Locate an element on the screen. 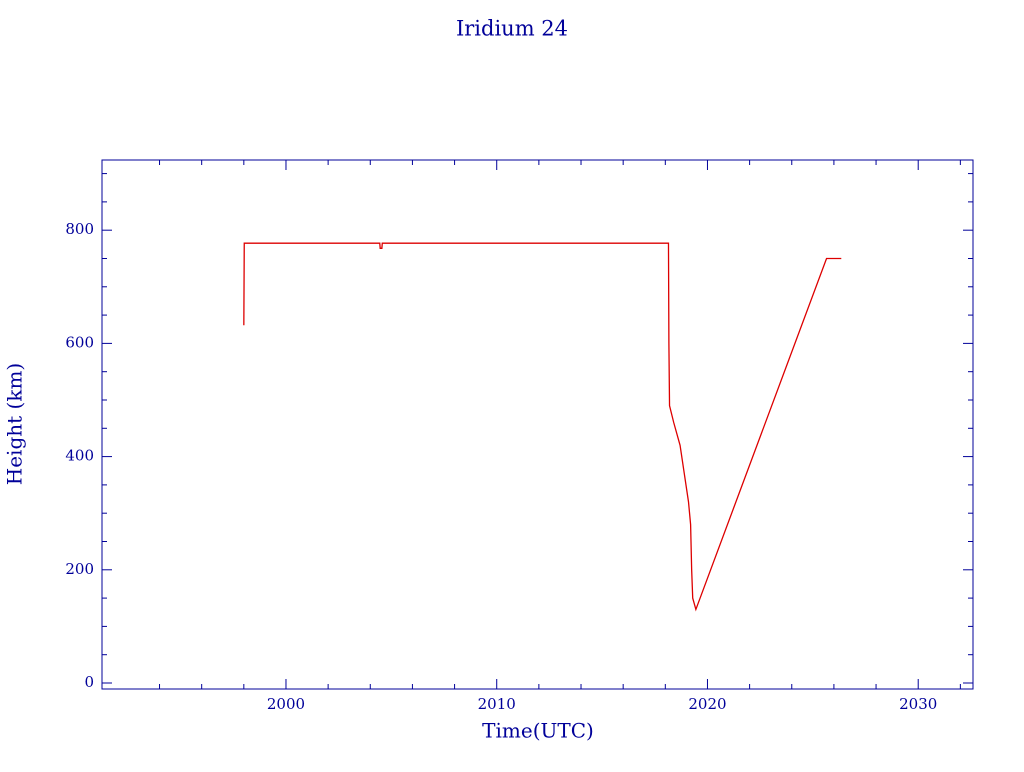  y-tick-label: 0 is located at coordinates (89, 682).